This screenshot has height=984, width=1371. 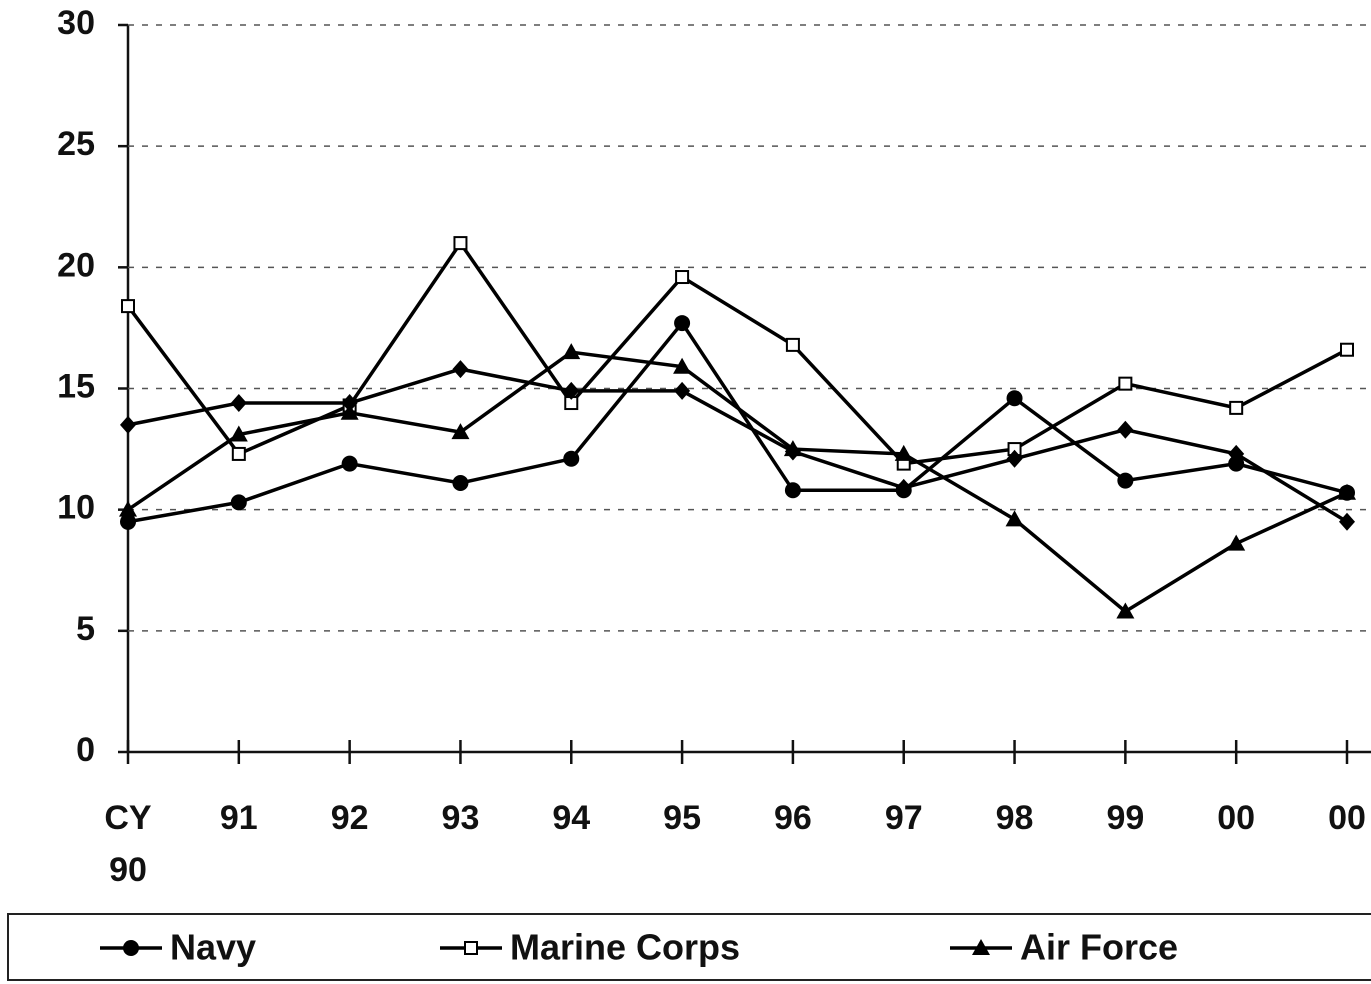 What do you see at coordinates (350, 818) in the screenshot?
I see `x-tick-label: 92` at bounding box center [350, 818].